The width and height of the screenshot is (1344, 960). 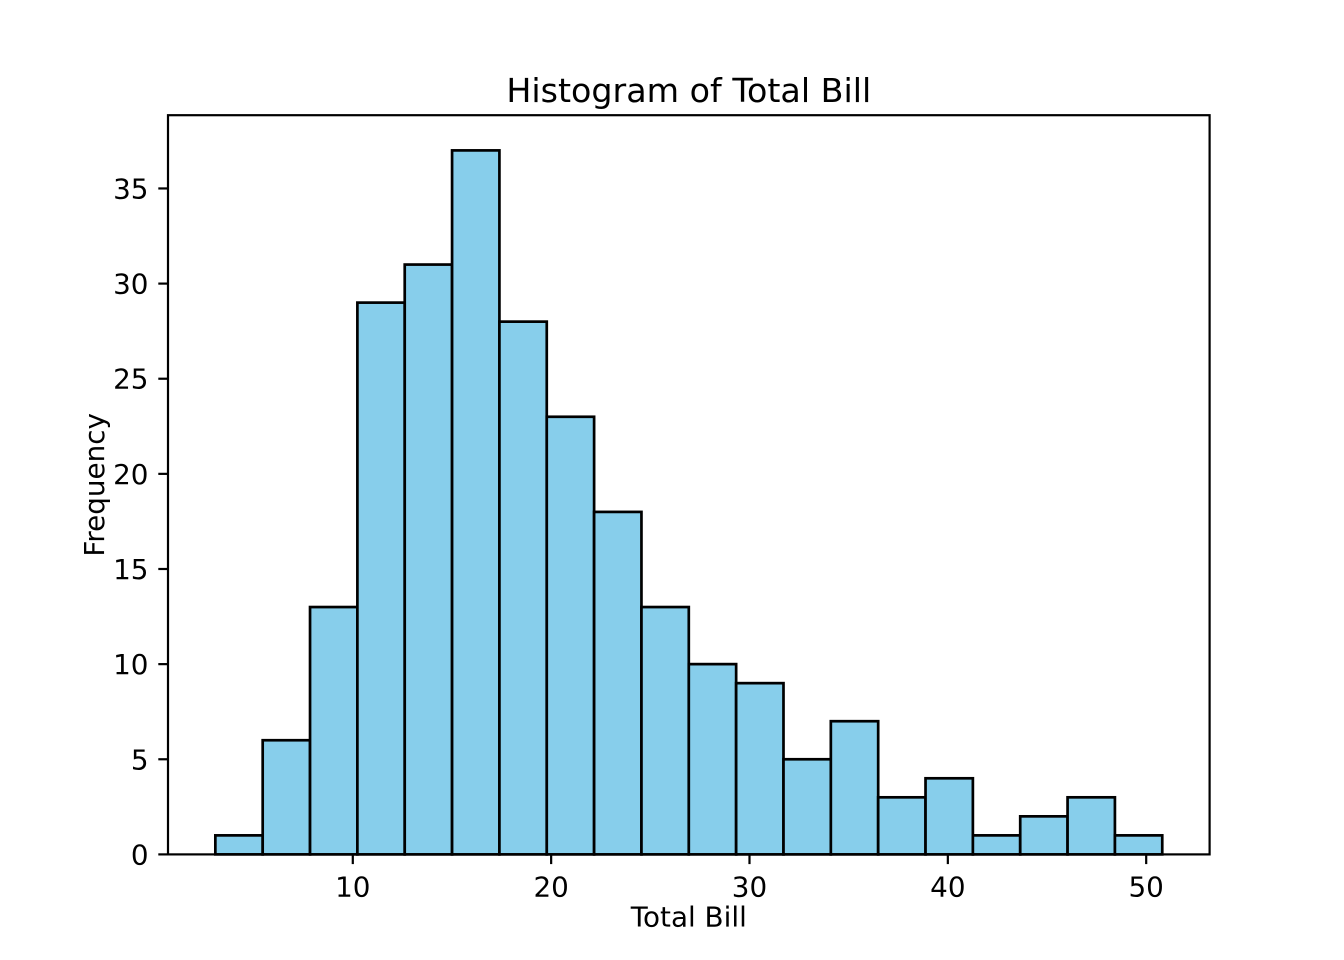 I want to click on y-tick-label: 35, so click(x=130, y=188).